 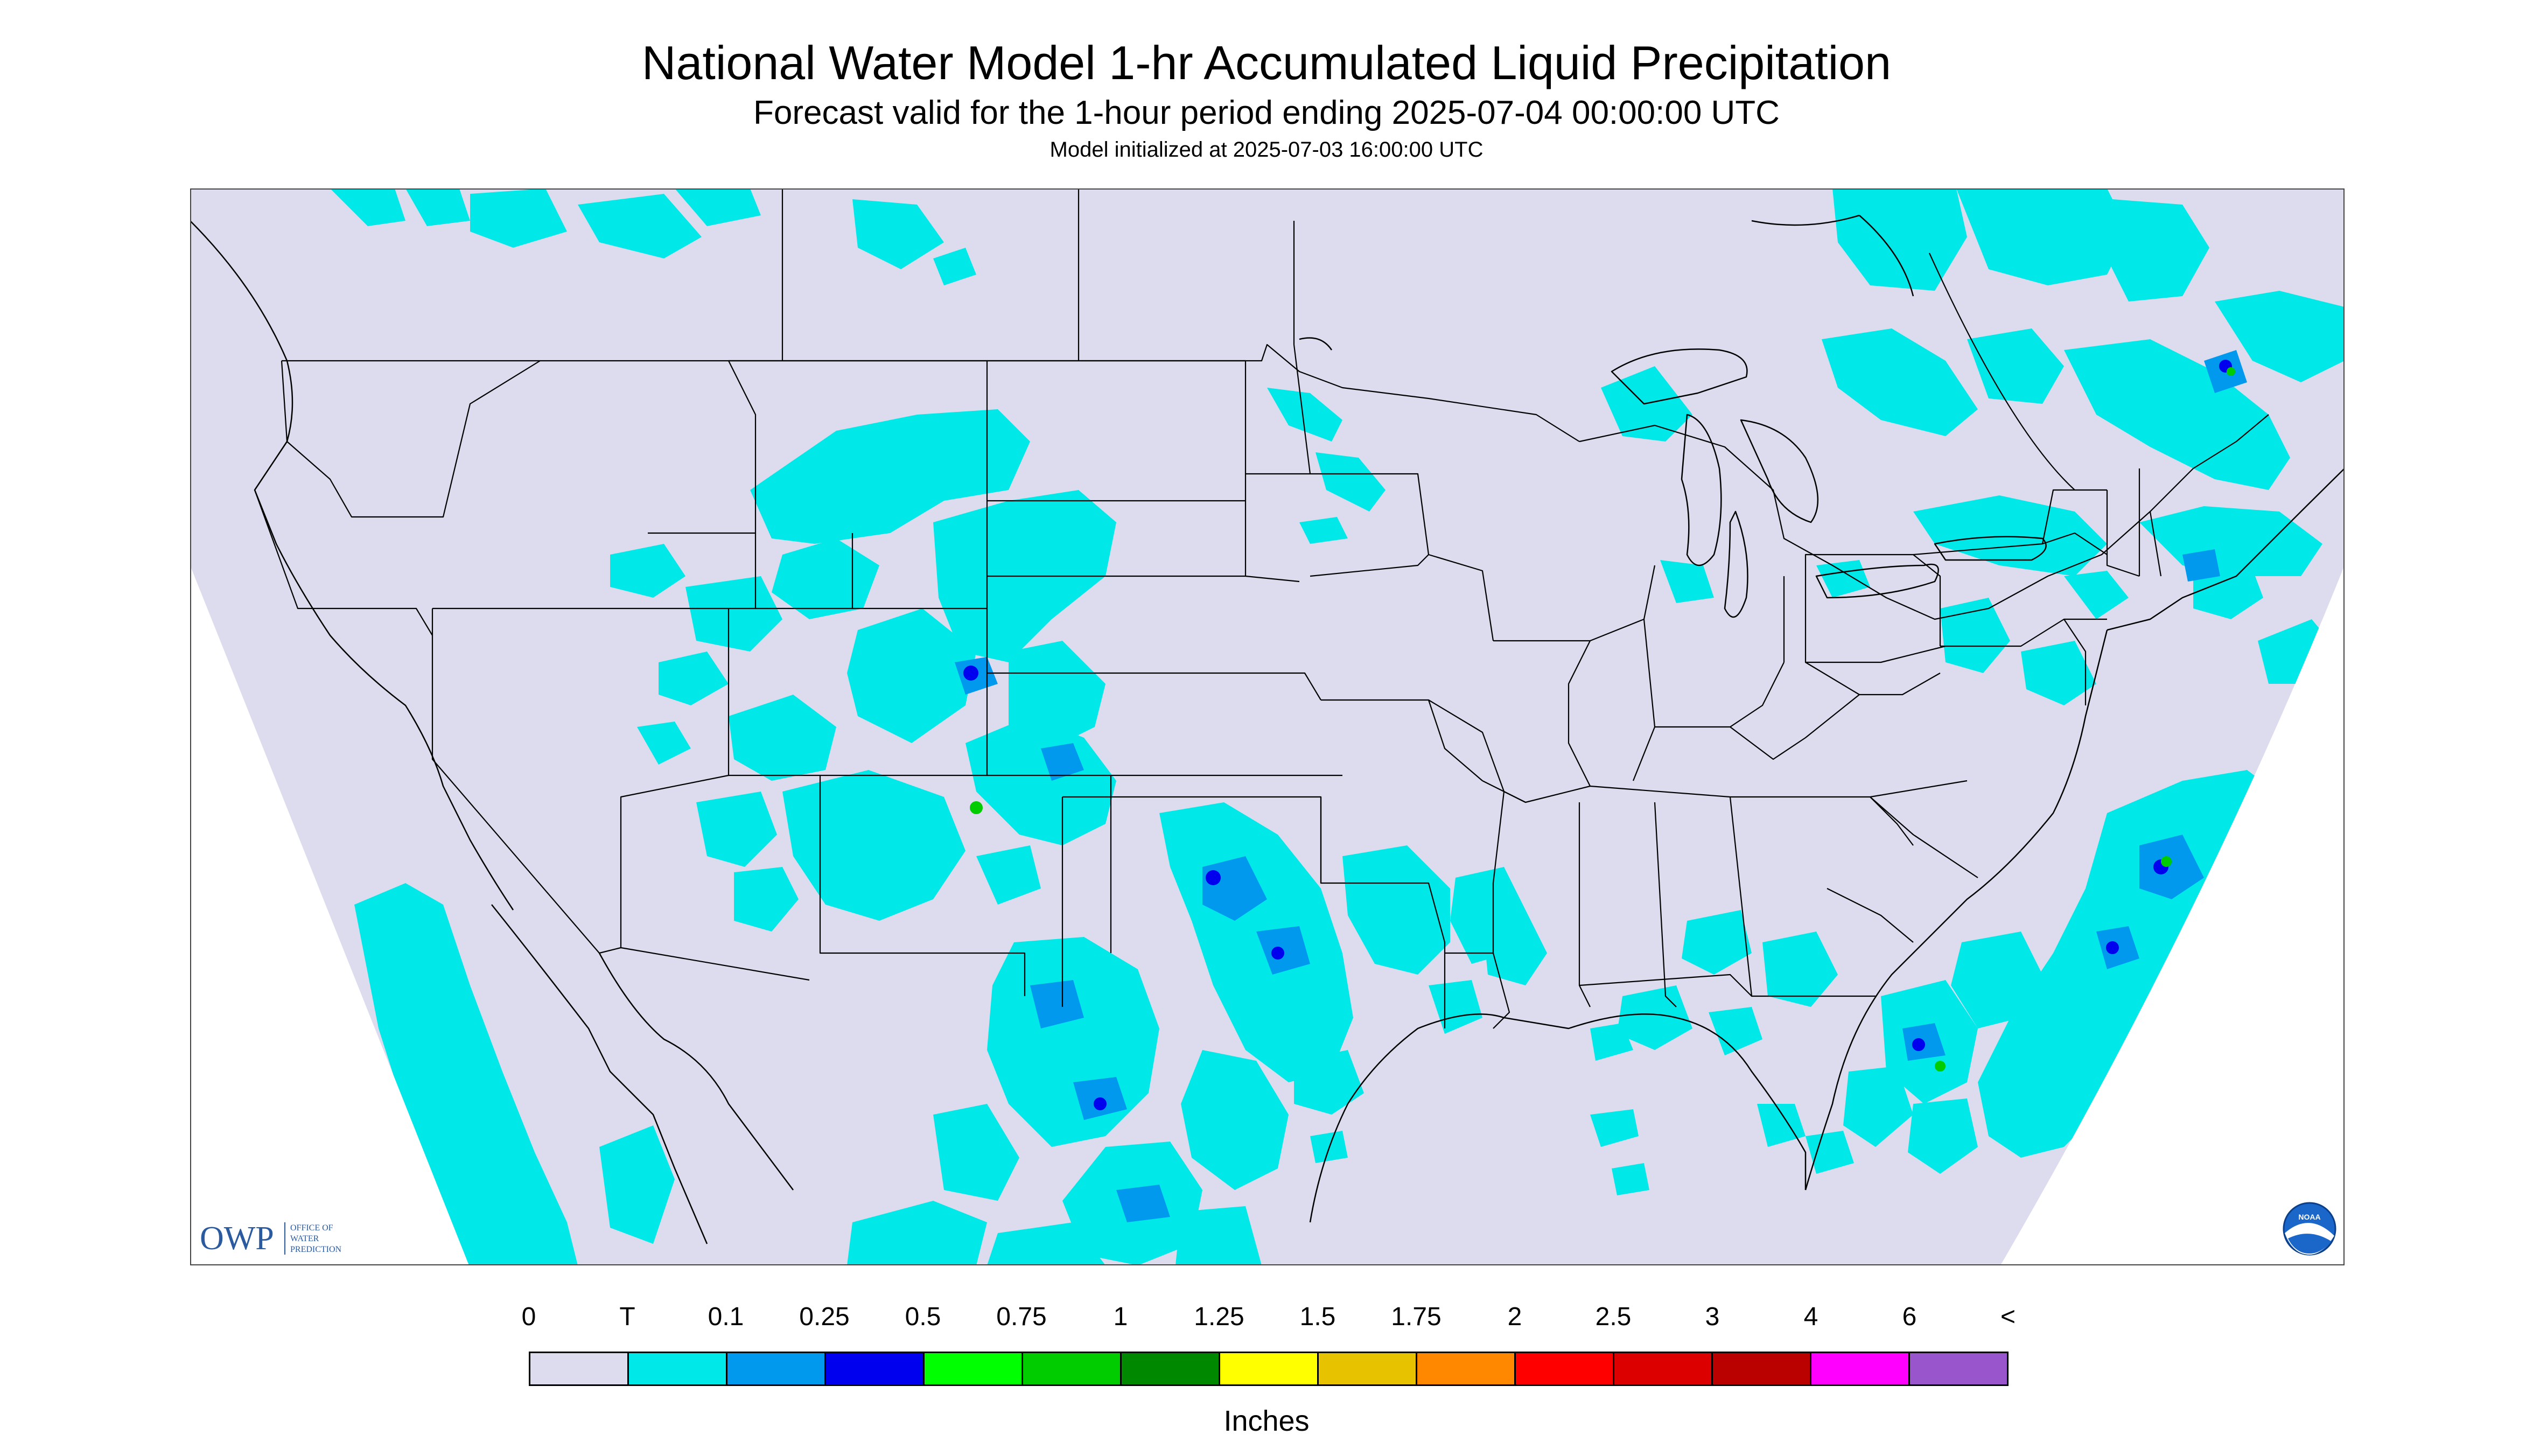 What do you see at coordinates (825, 1317) in the screenshot?
I see `legend-label: 0.25` at bounding box center [825, 1317].